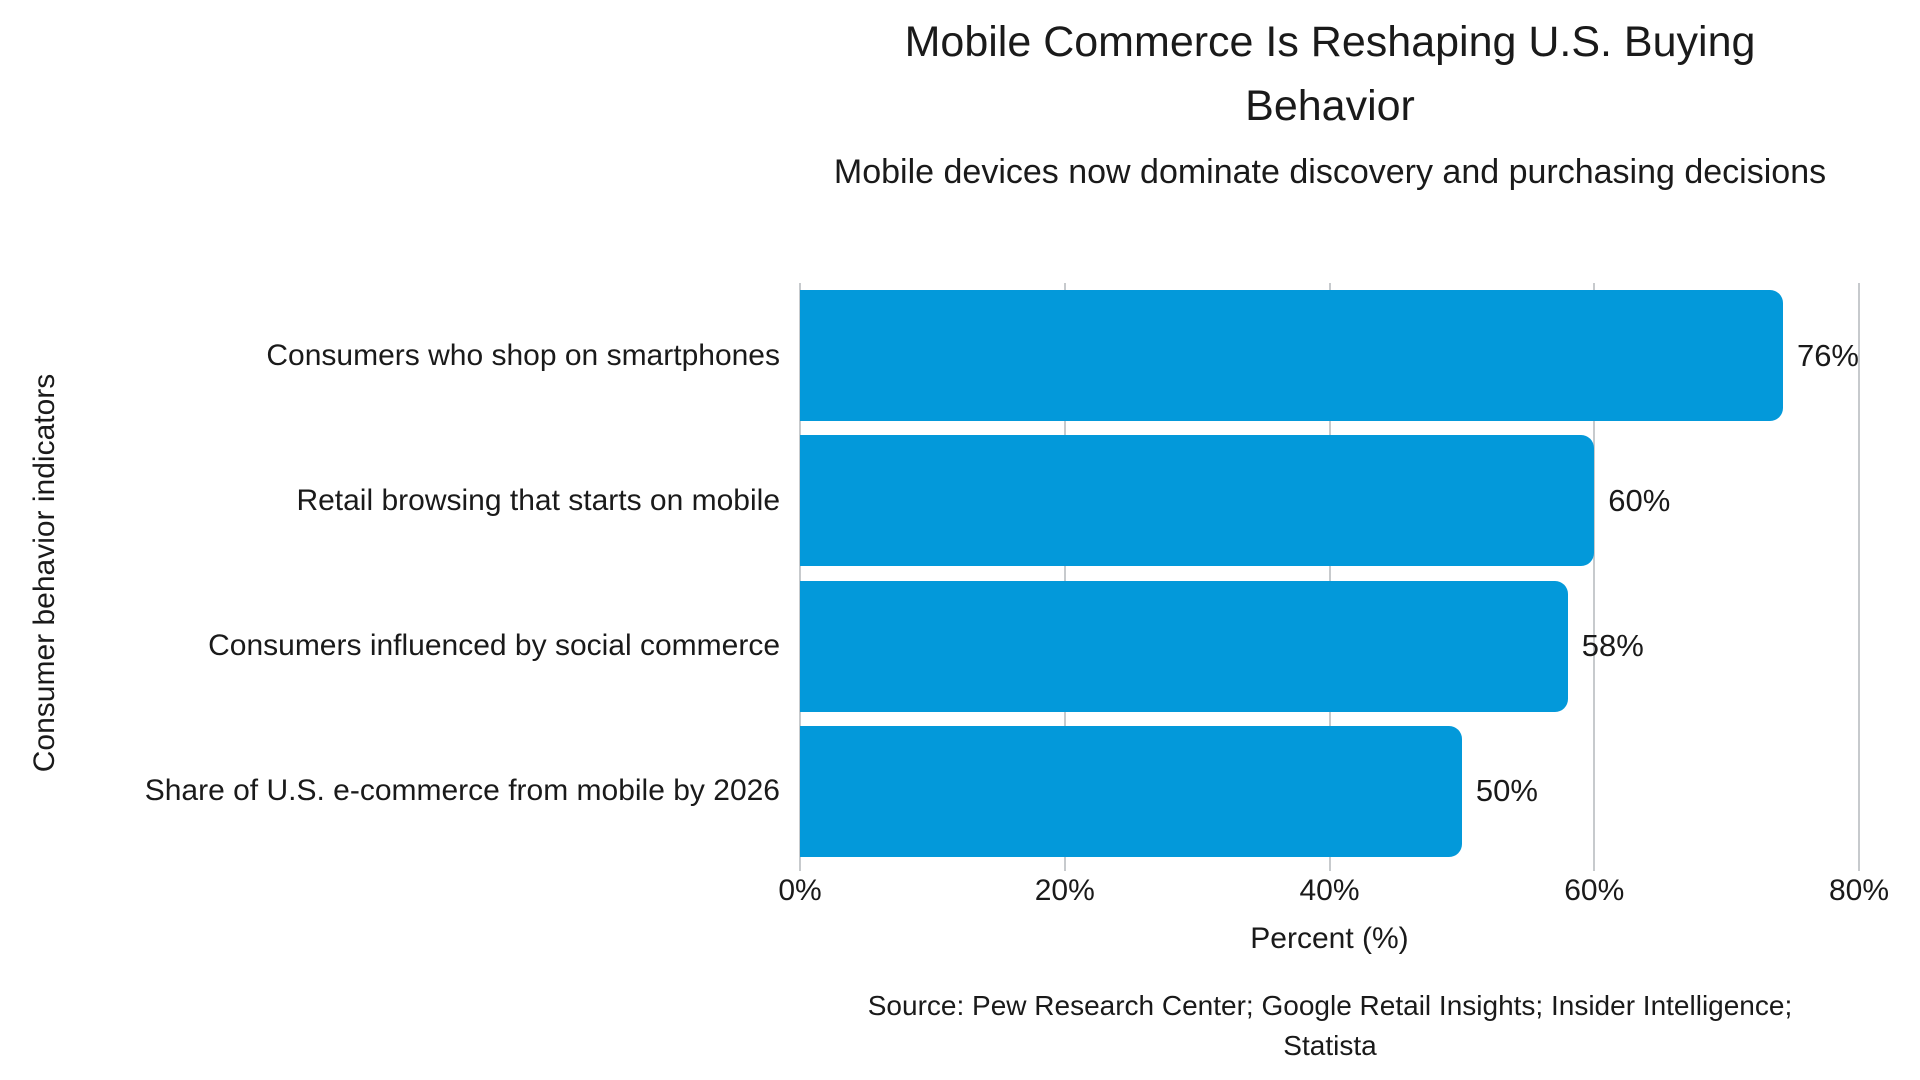 This screenshot has height=1080, width=1920. Describe the element at coordinates (1612, 646) in the screenshot. I see `value-label: 58%` at that location.